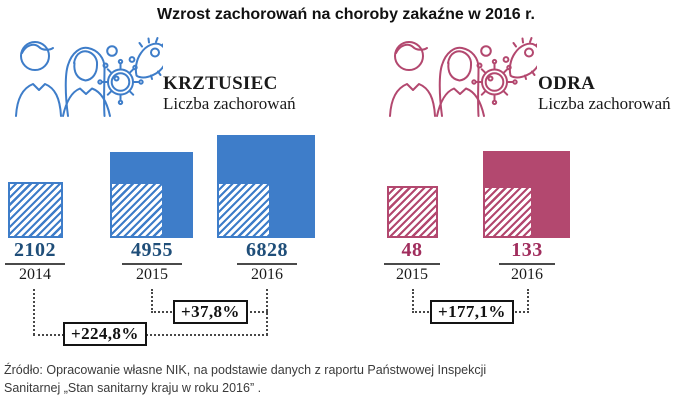  I want to click on growth-badge: +224,8%, so click(105, 334).